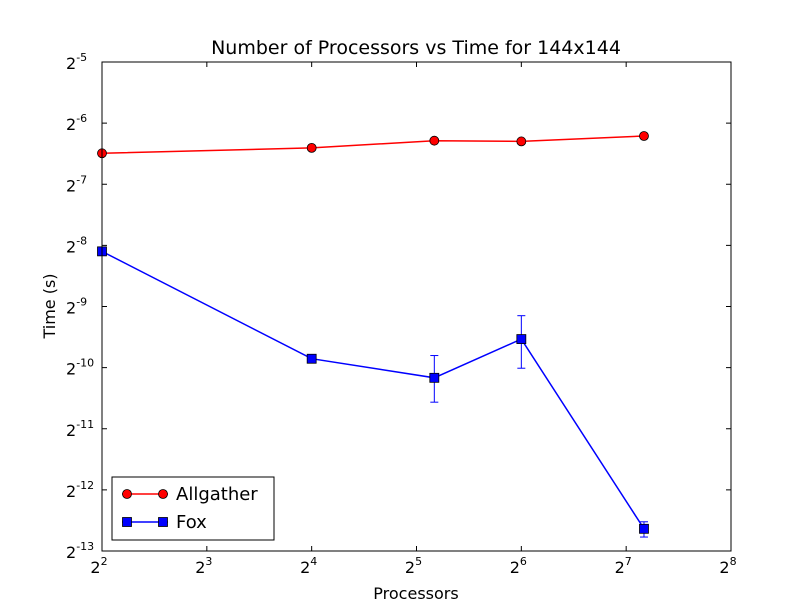  Describe the element at coordinates (191, 522) in the screenshot. I see `legend-label-fox: Fox` at that location.